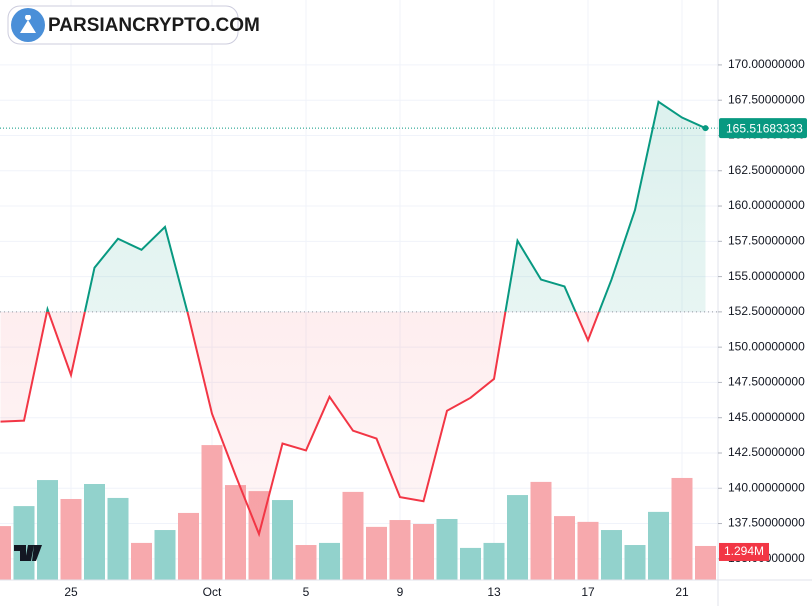 Image resolution: width=812 pixels, height=611 pixels. Describe the element at coordinates (588, 592) in the screenshot. I see `x-tick-label: 17` at that location.